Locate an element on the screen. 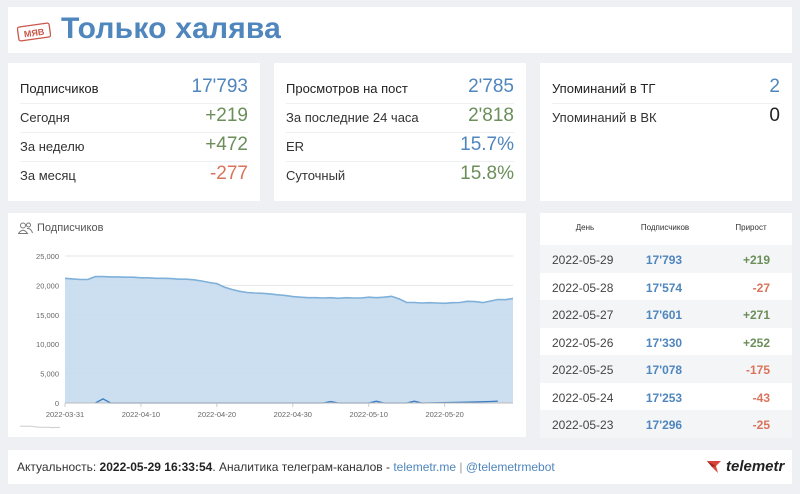 This screenshot has height=494, width=800. stat-label: Упоминаний в ВК is located at coordinates (604, 117).